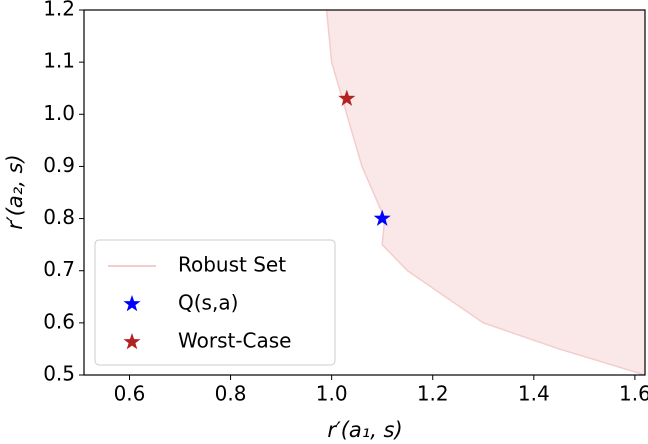 Image resolution: width=648 pixels, height=444 pixels. I want to click on y-tick-label: 1.0, so click(59, 113).